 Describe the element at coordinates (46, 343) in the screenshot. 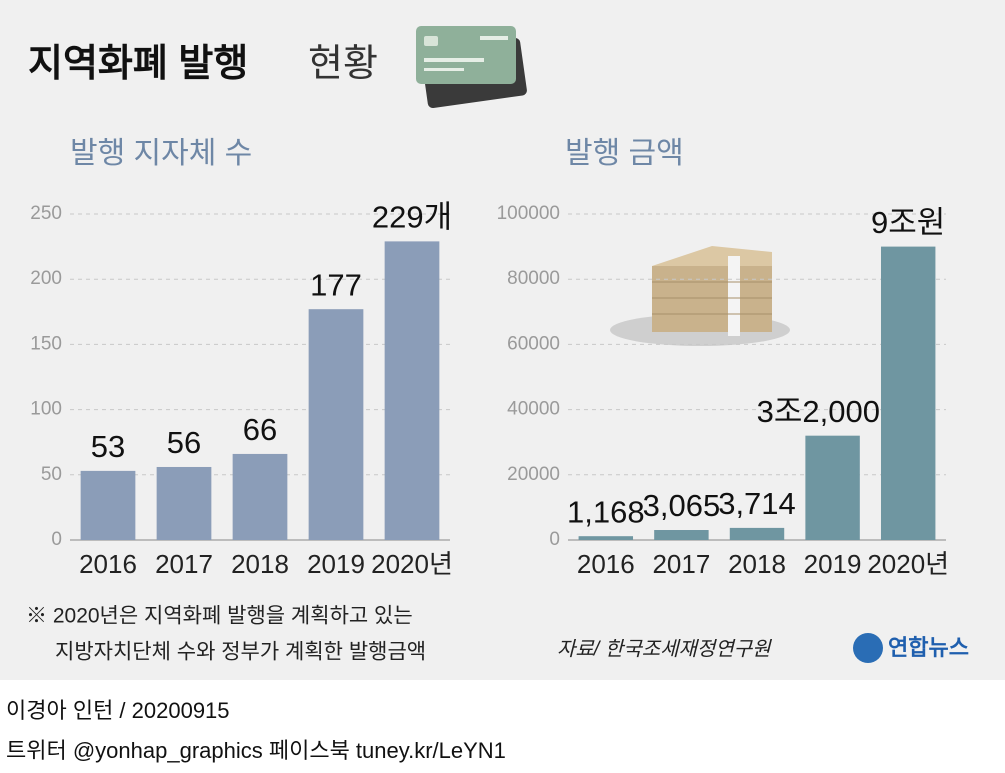

I see `y-tick-label: 150` at that location.